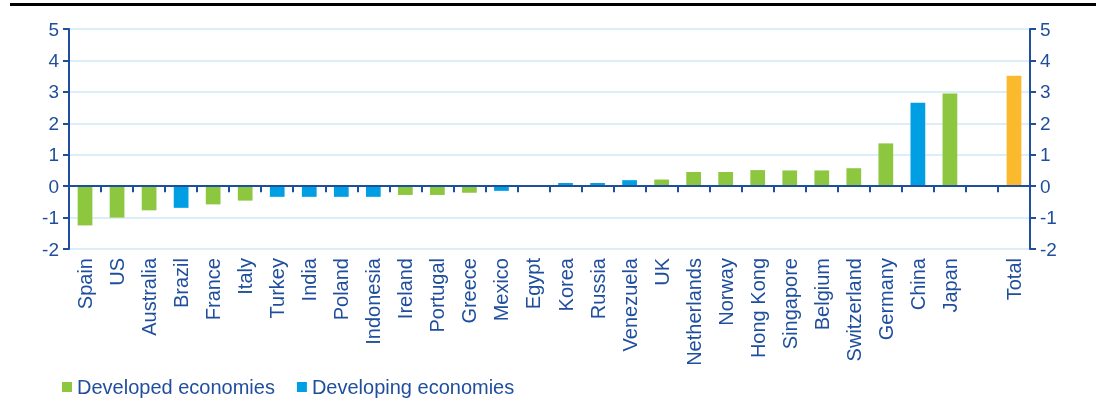 This screenshot has width=1096, height=404. What do you see at coordinates (309, 279) in the screenshot?
I see `x-tick-label: India` at bounding box center [309, 279].